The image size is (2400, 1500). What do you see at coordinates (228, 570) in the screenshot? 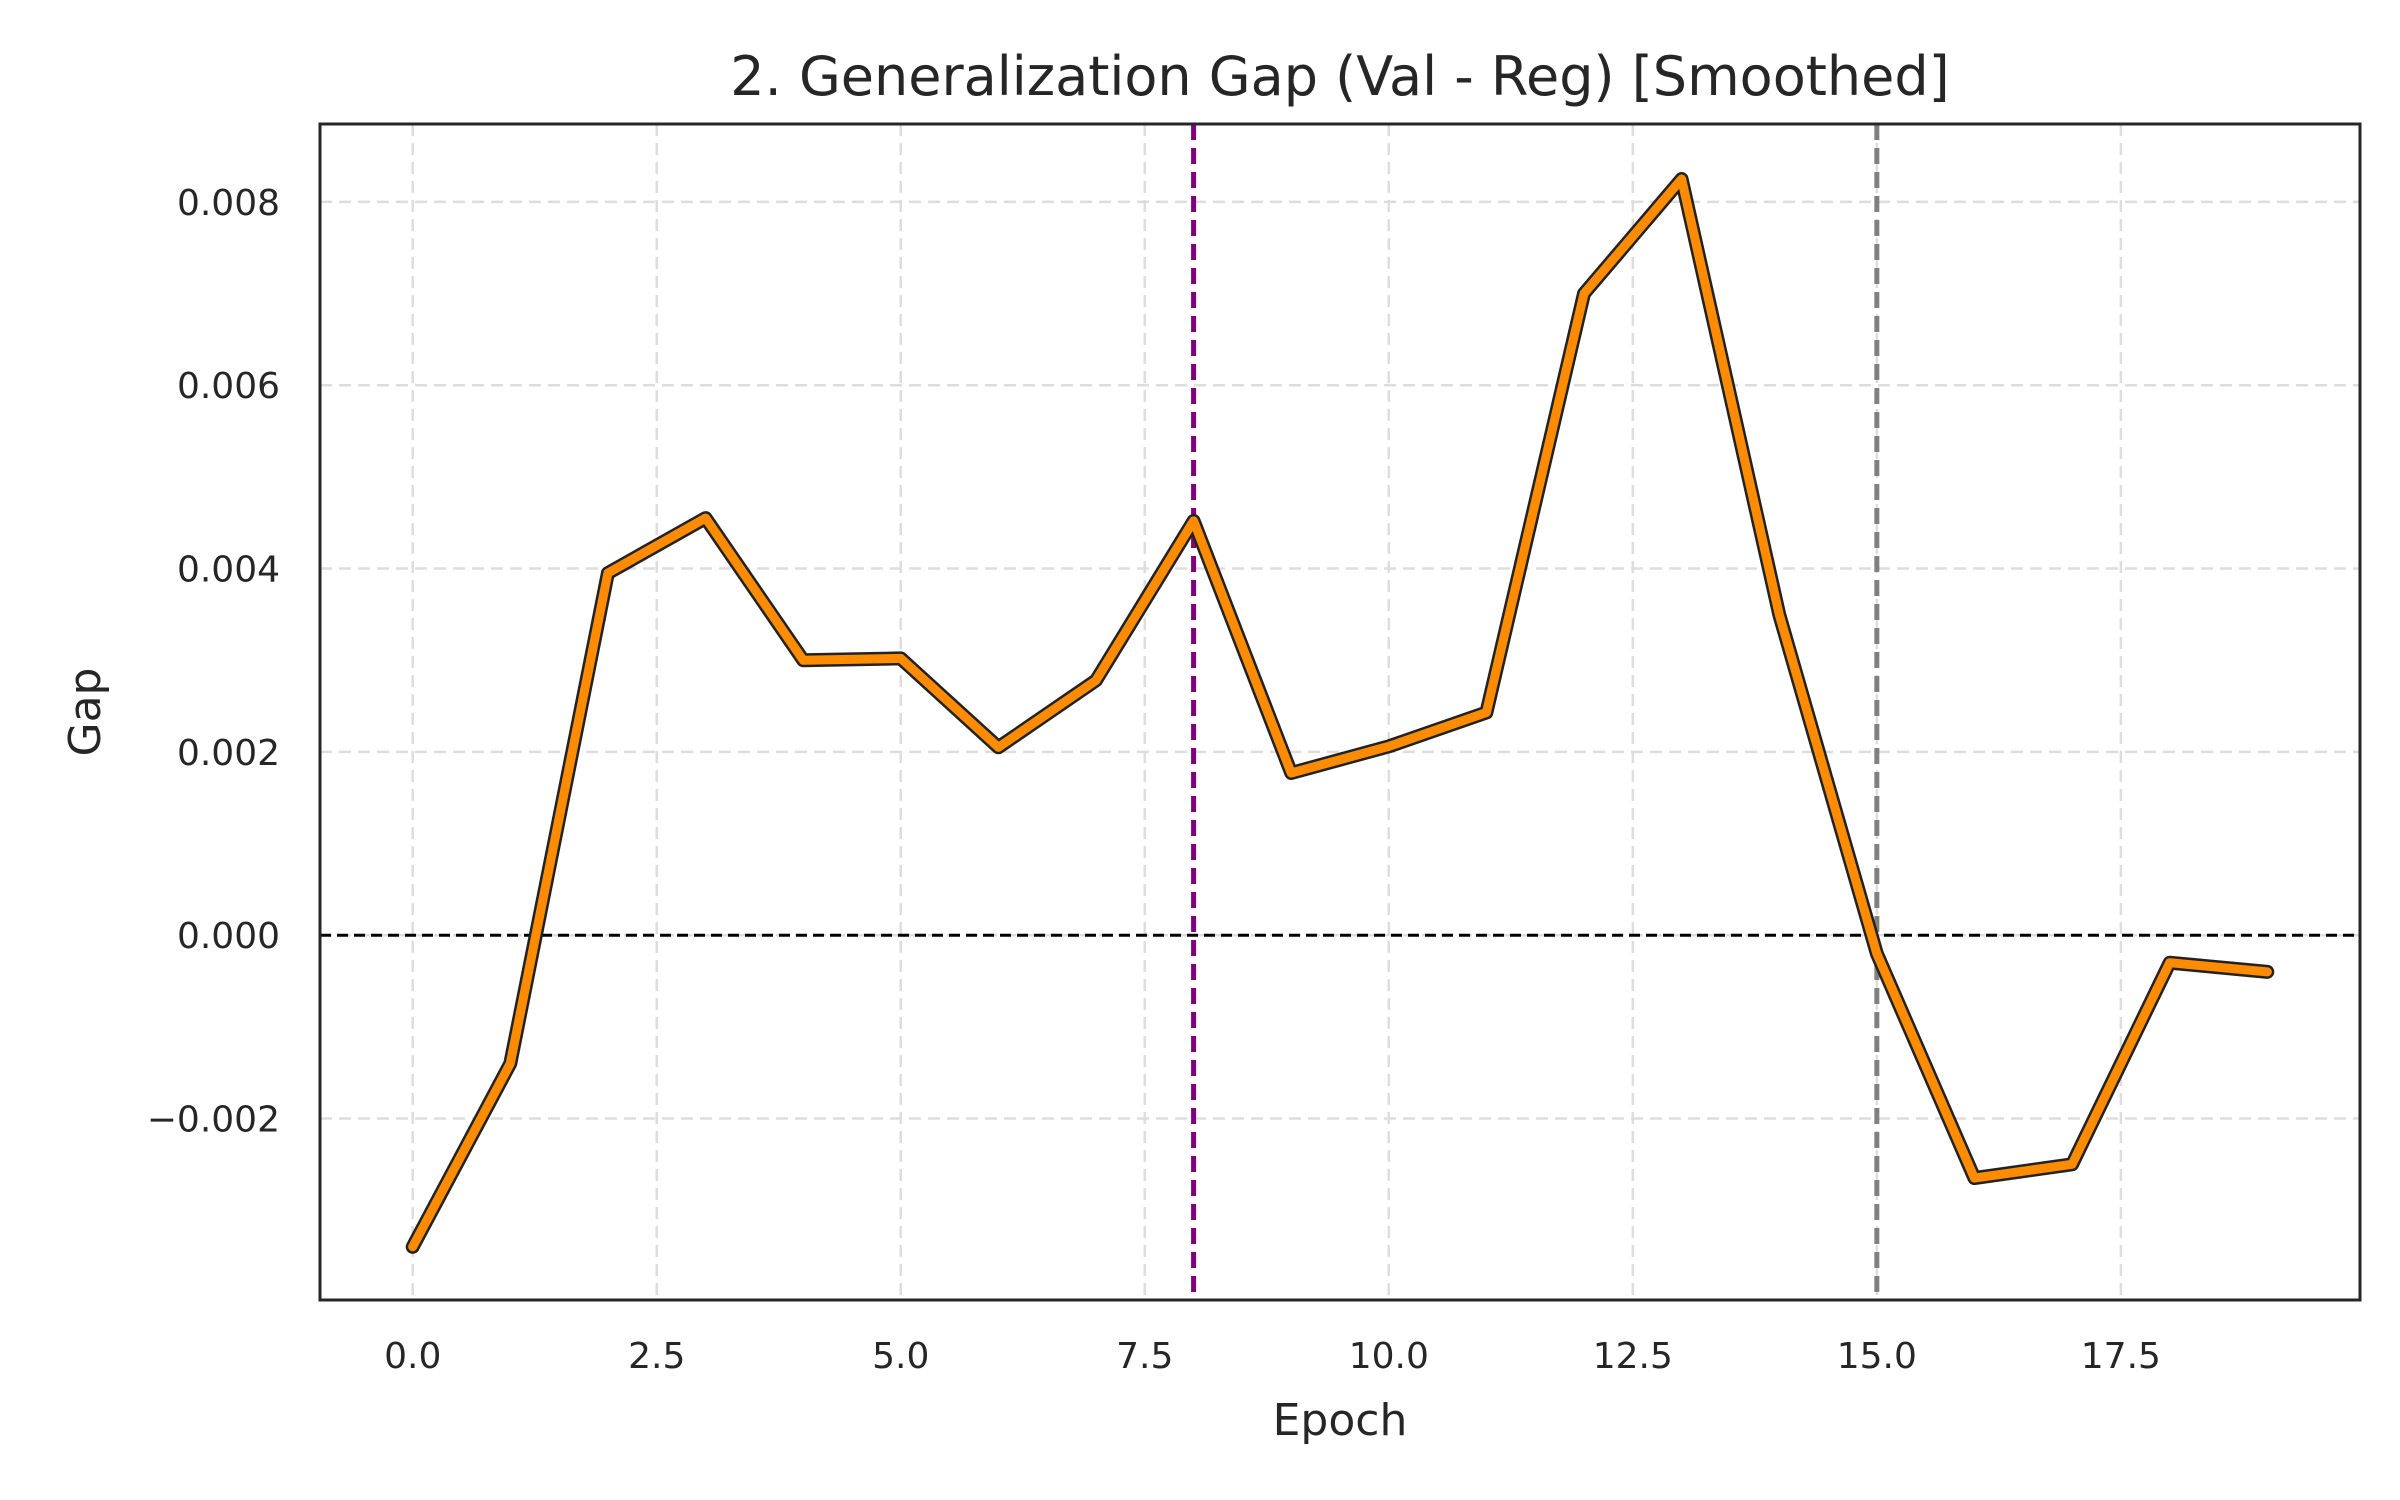
I see `y-tick-label: 0.004` at bounding box center [228, 570].